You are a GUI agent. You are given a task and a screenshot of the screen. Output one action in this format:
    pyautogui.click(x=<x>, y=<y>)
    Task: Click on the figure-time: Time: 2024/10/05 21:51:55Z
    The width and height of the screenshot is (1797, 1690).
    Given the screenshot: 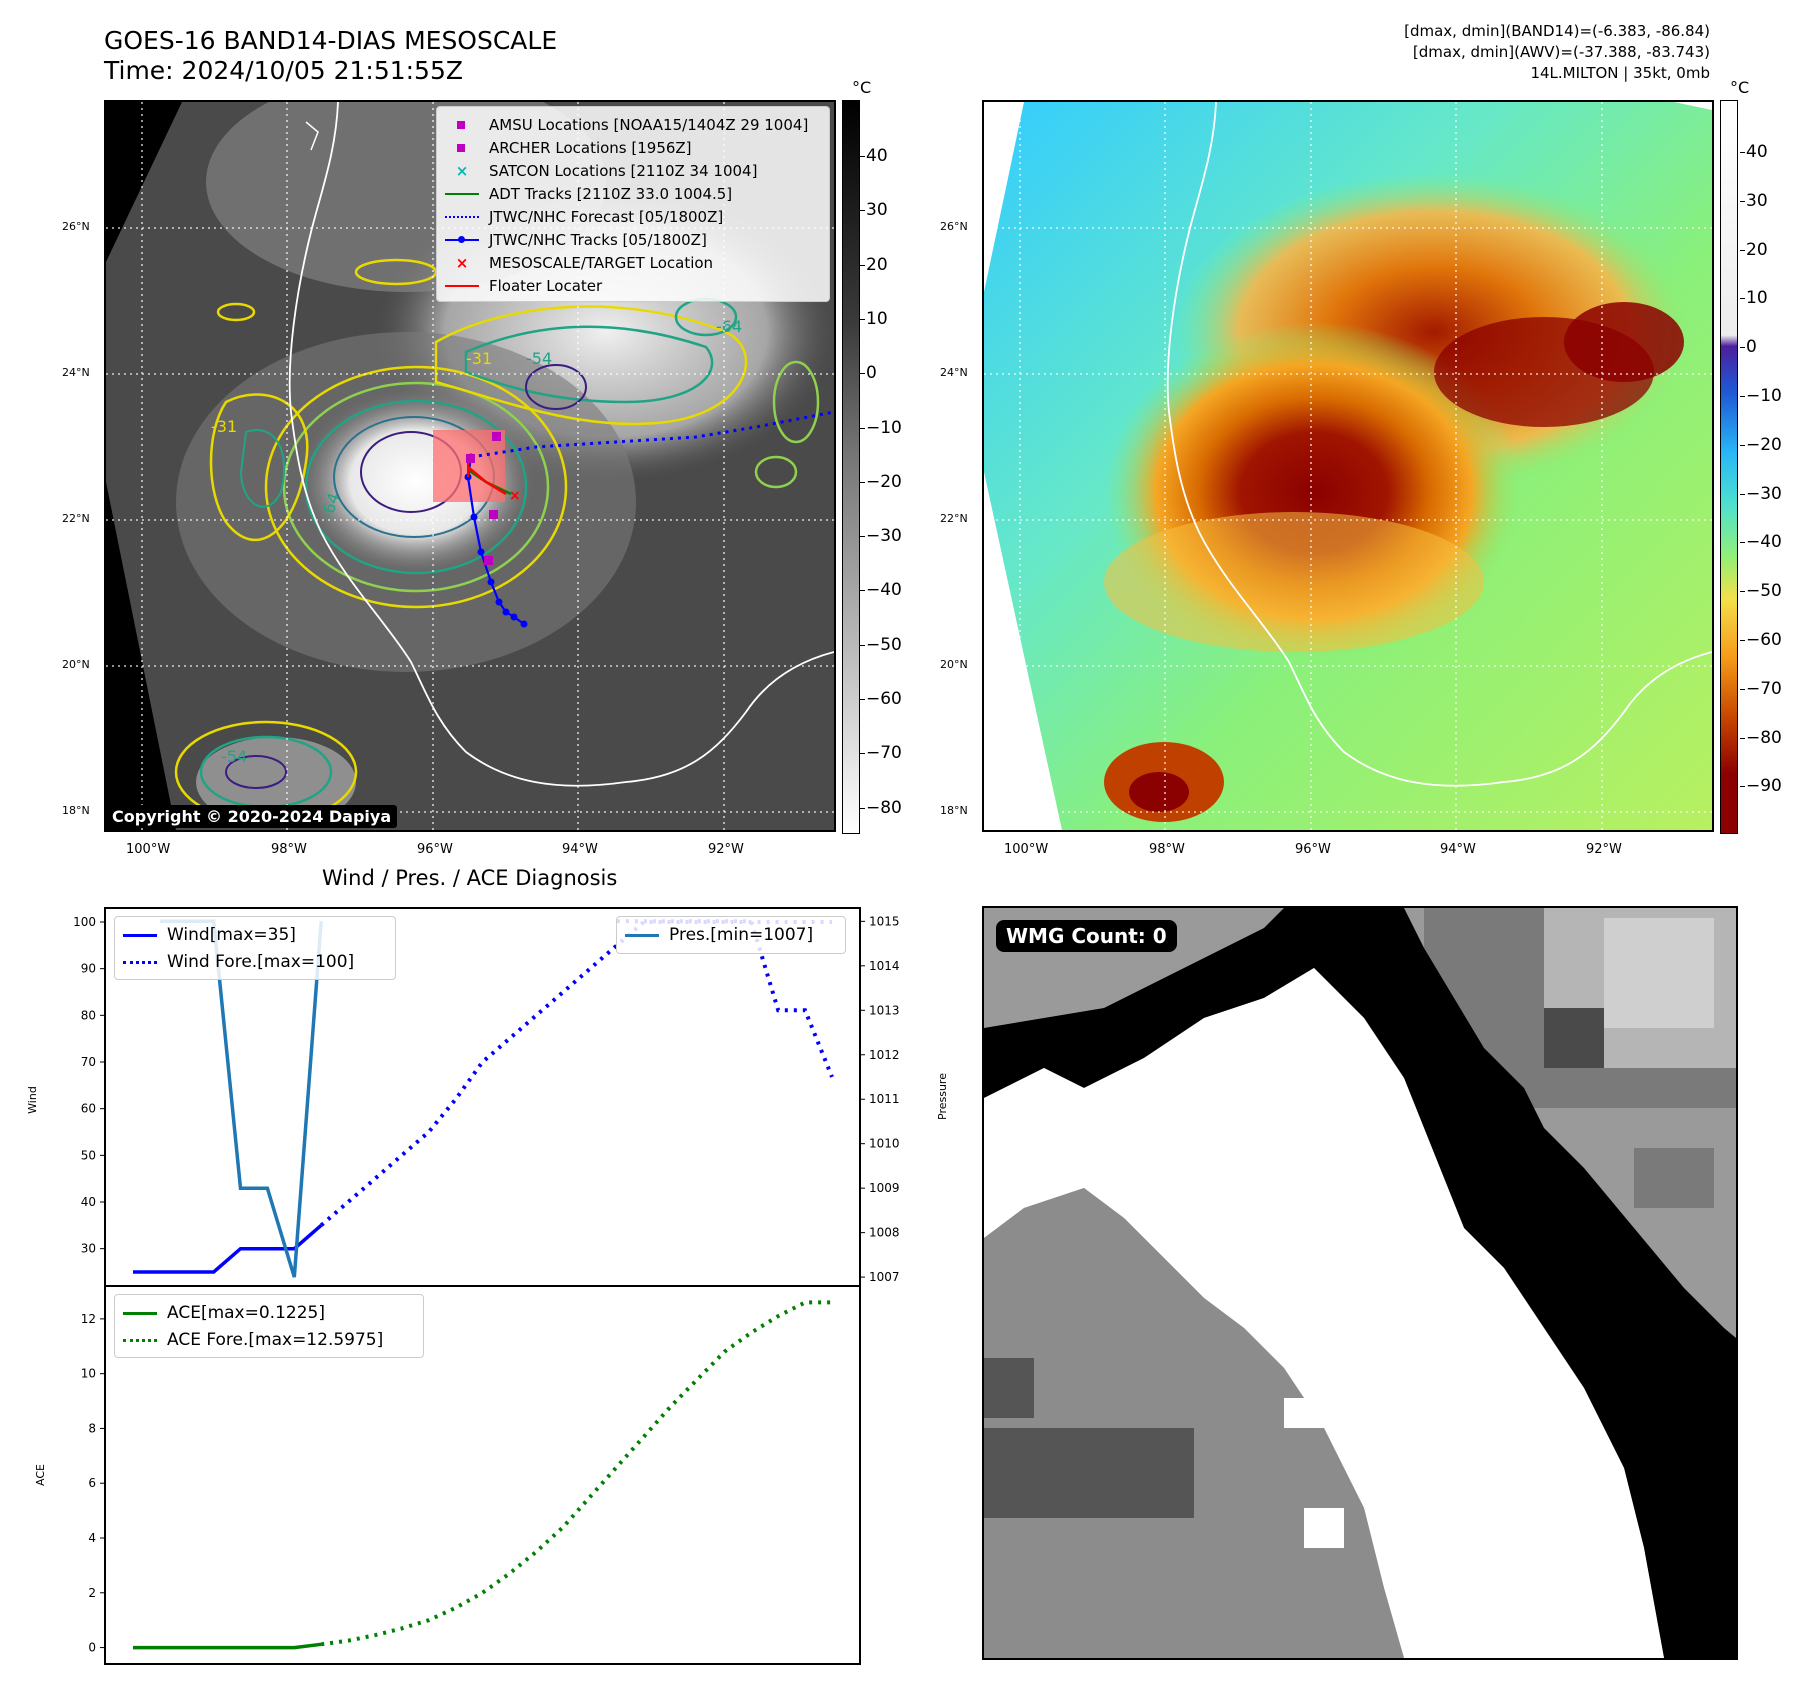 What is the action you would take?
    pyautogui.click(x=283, y=70)
    